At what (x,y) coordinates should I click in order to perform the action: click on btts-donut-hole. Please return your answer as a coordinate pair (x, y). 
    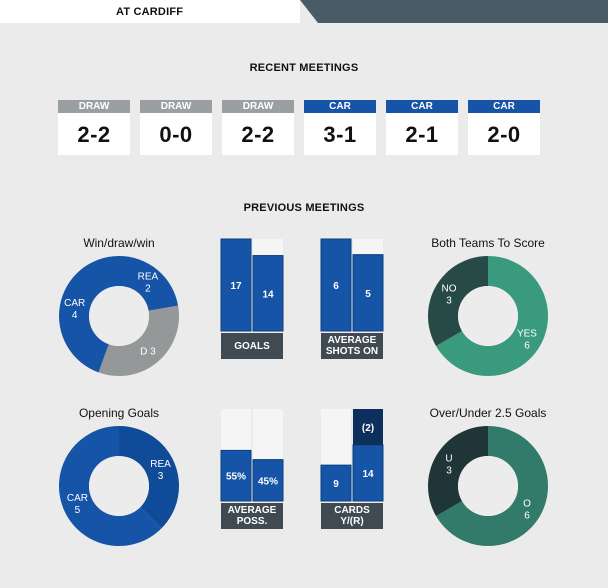
    Looking at the image, I should click on (488, 316).